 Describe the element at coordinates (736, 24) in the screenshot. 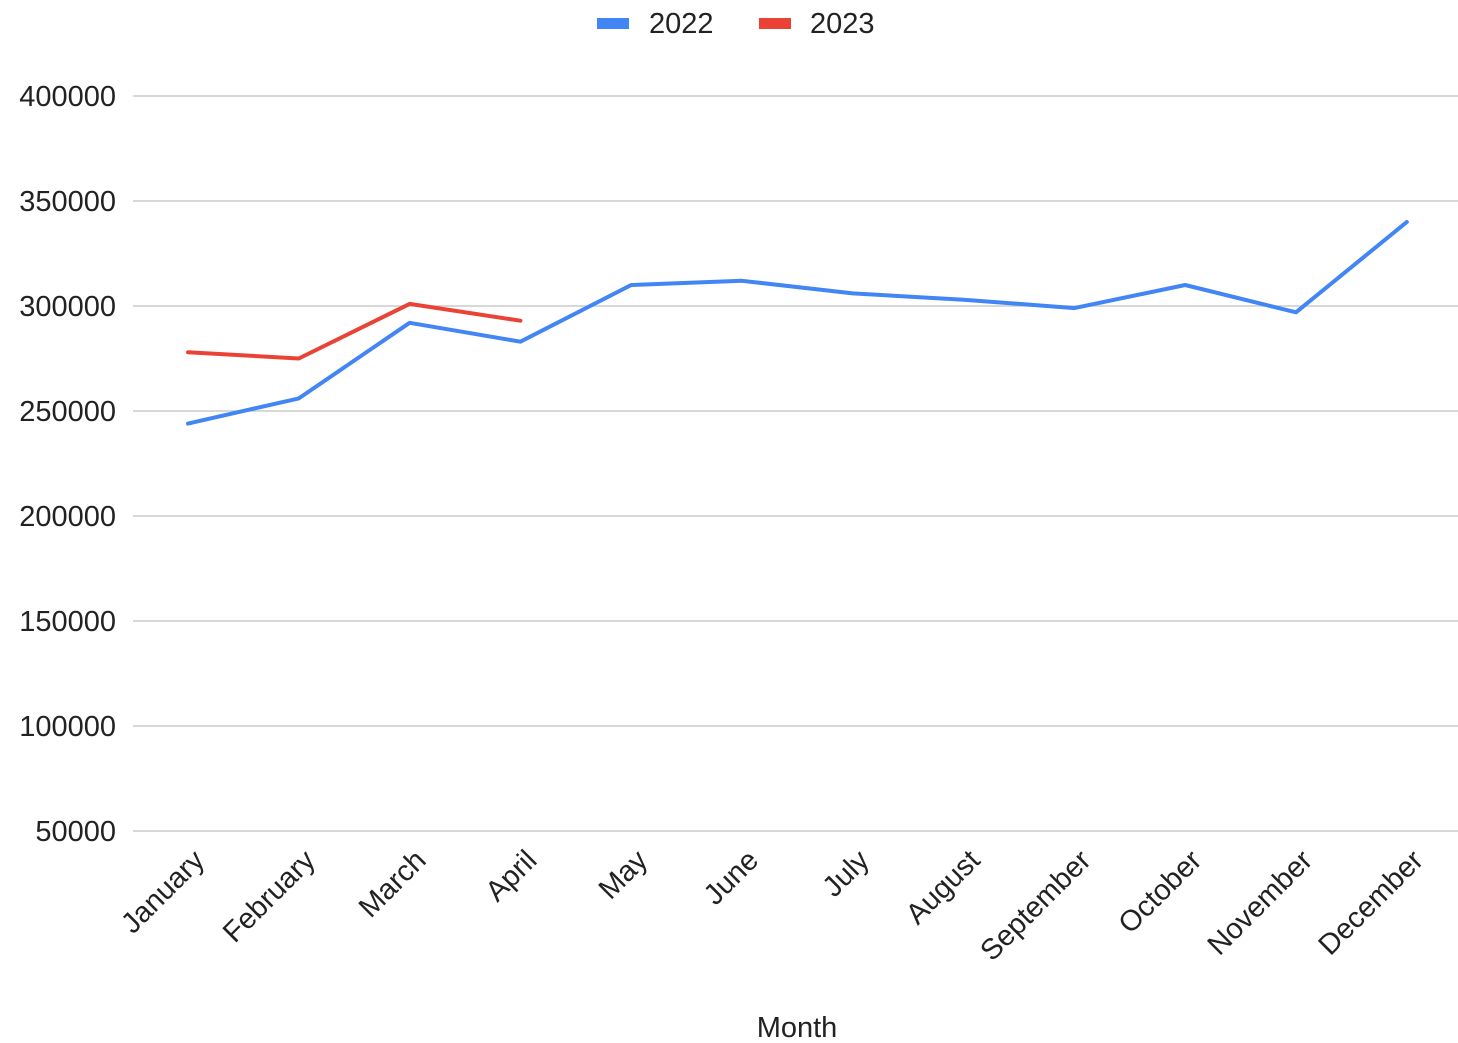

I see `legend: 2022 2023` at that location.